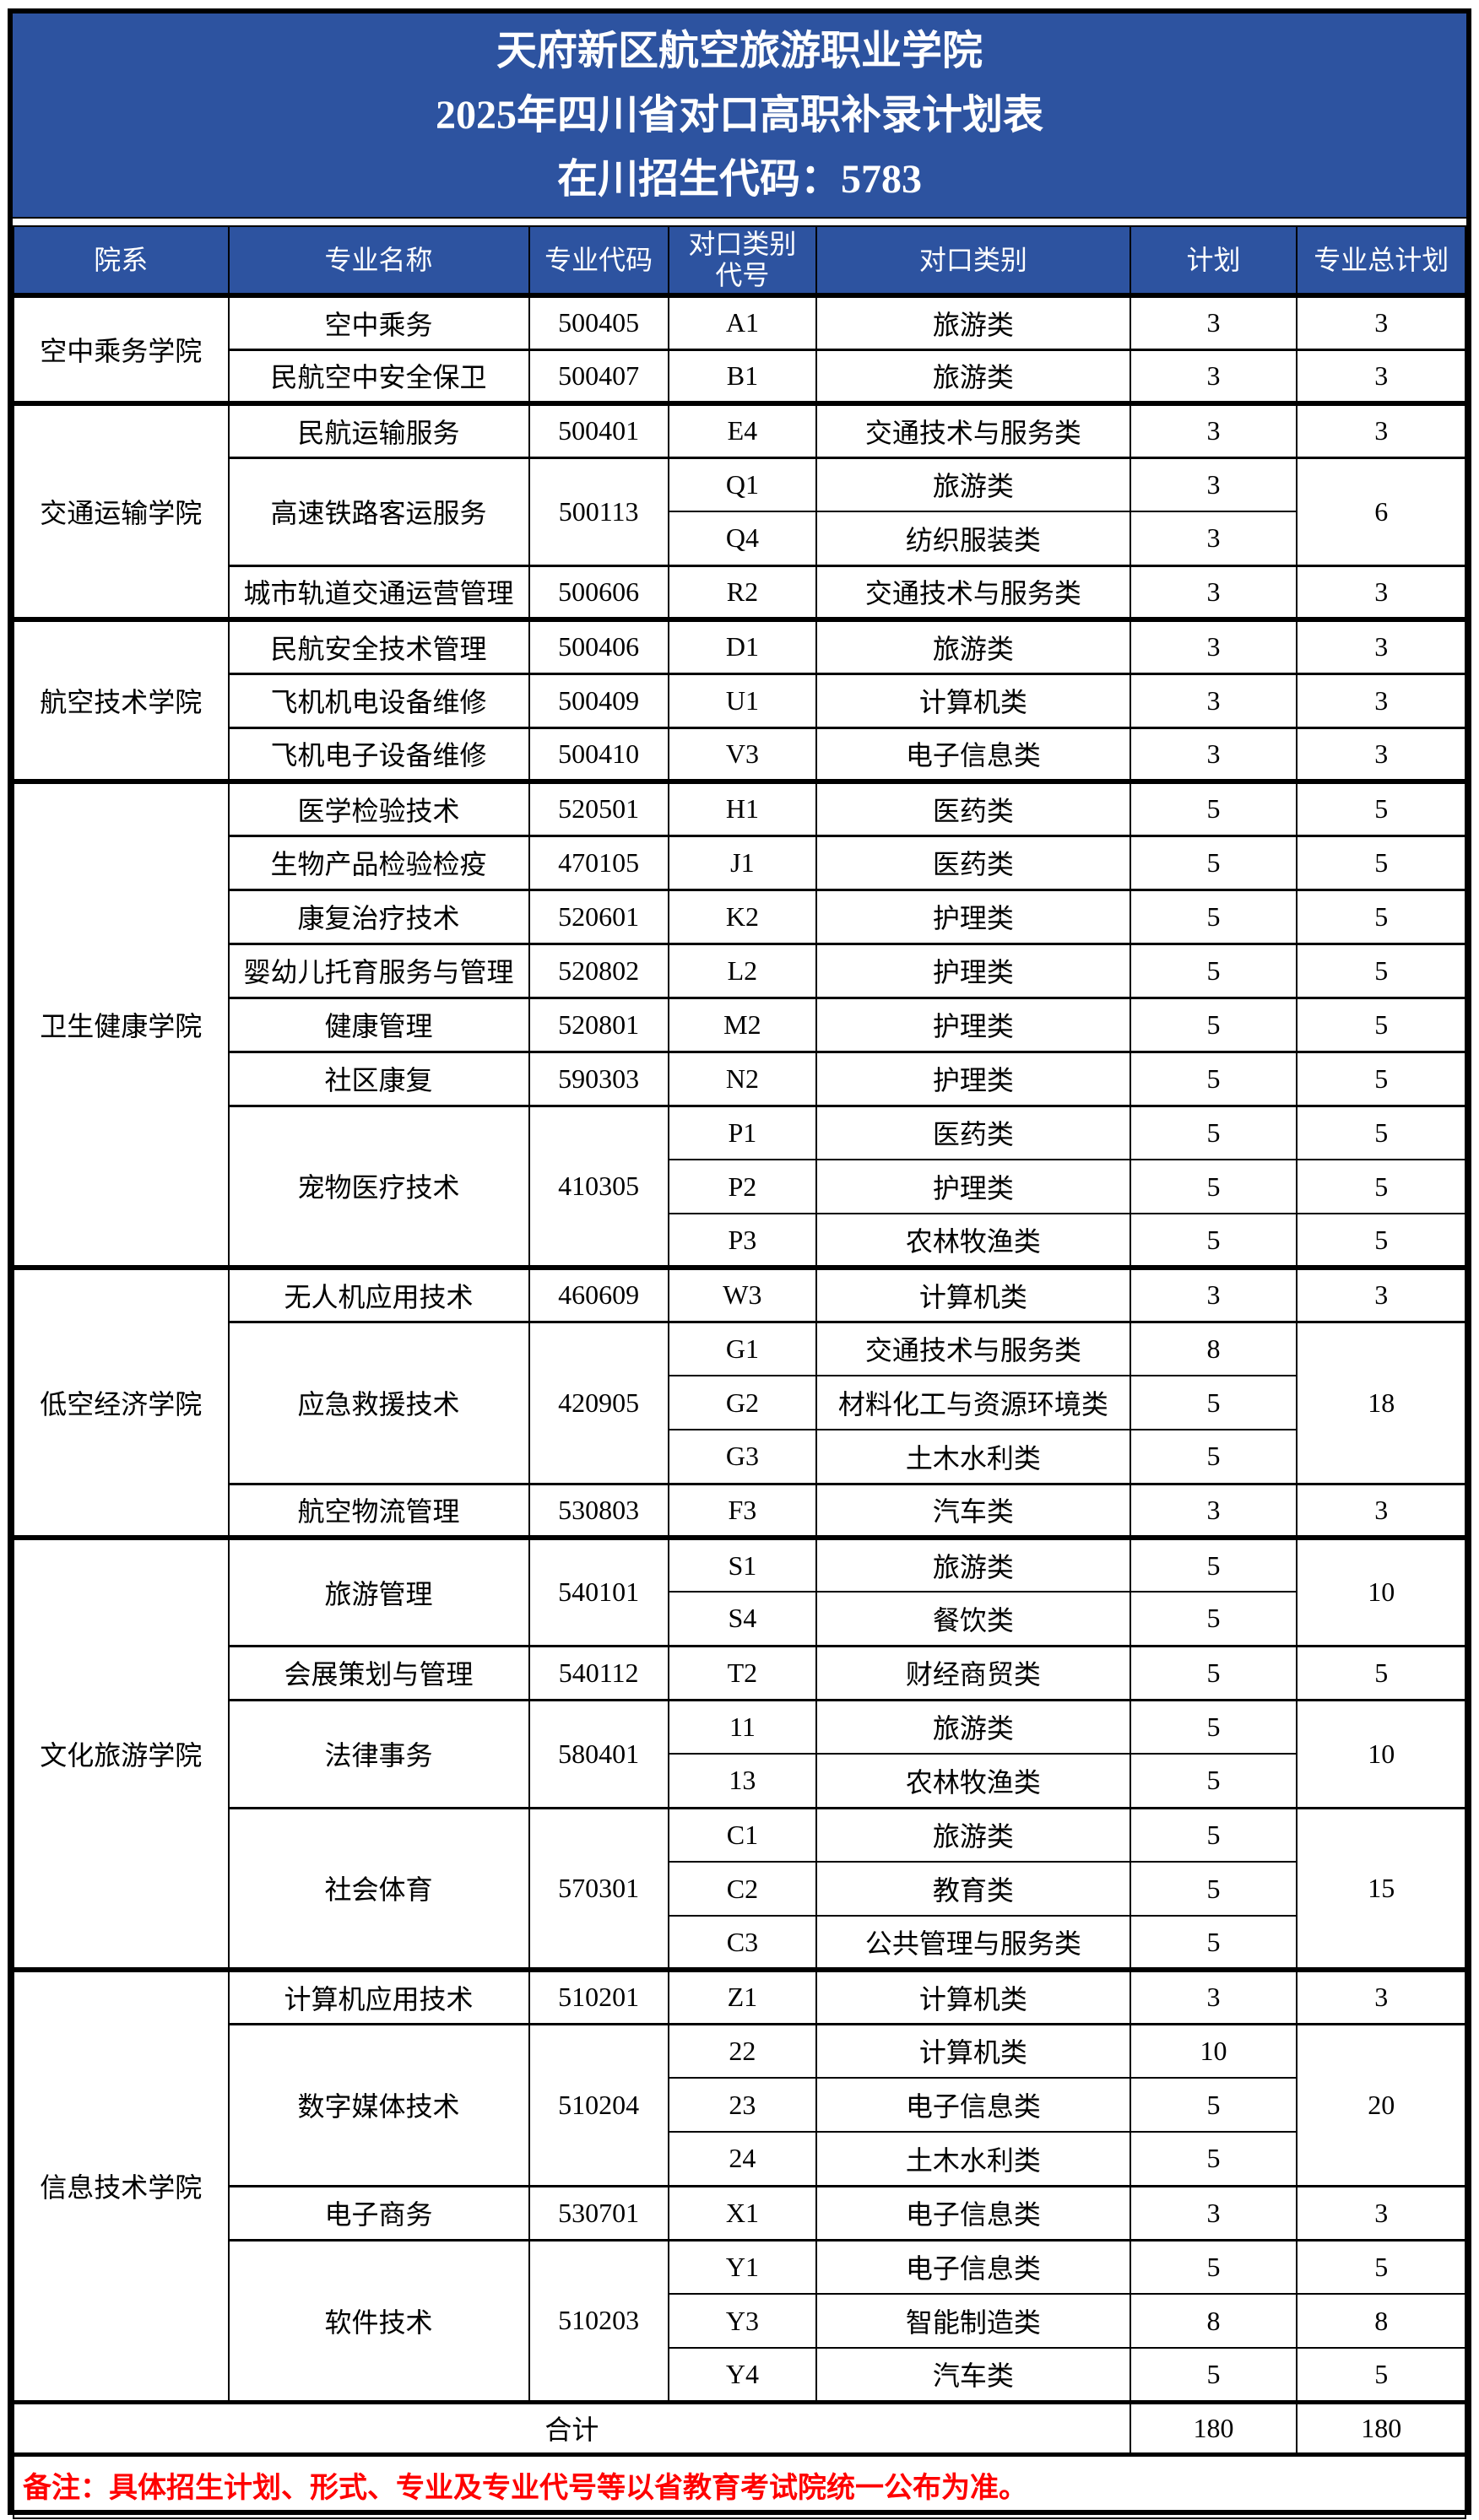 Image resolution: width=1479 pixels, height=2520 pixels. Describe the element at coordinates (122, 510) in the screenshot. I see `college-cell: 交通运输学院` at that location.